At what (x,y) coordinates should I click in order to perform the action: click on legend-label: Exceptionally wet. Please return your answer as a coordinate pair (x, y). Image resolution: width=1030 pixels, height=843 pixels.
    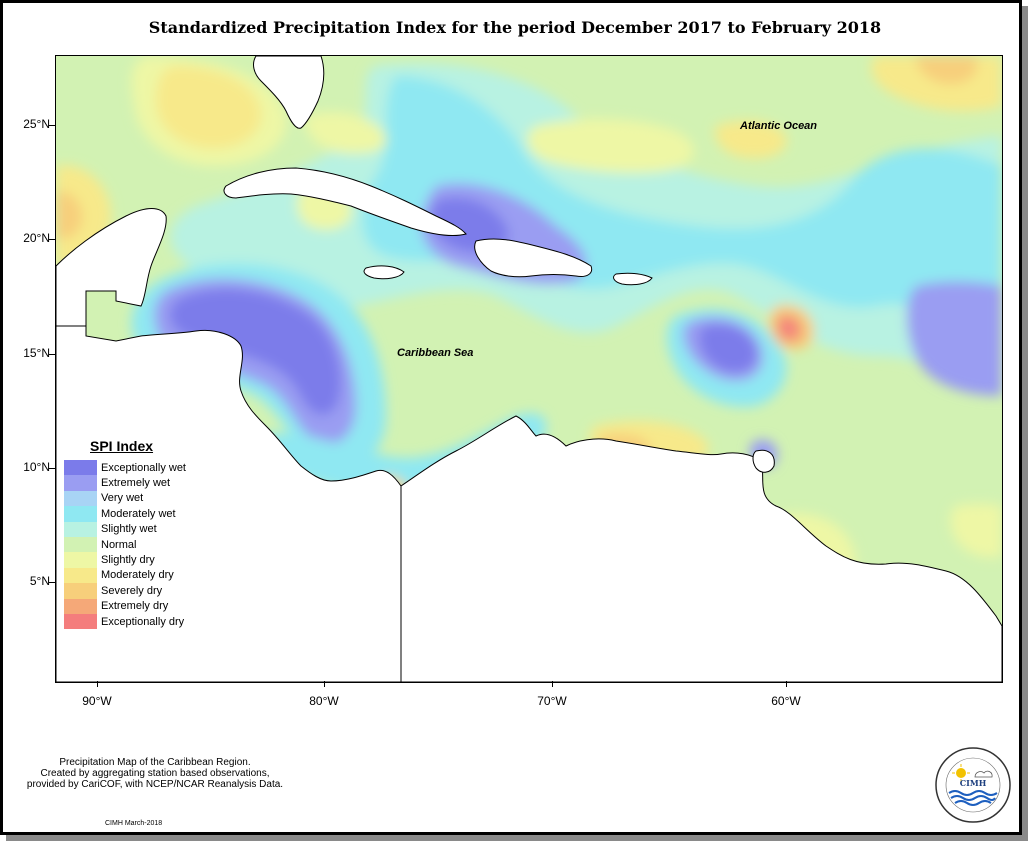
    Looking at the image, I should click on (143, 467).